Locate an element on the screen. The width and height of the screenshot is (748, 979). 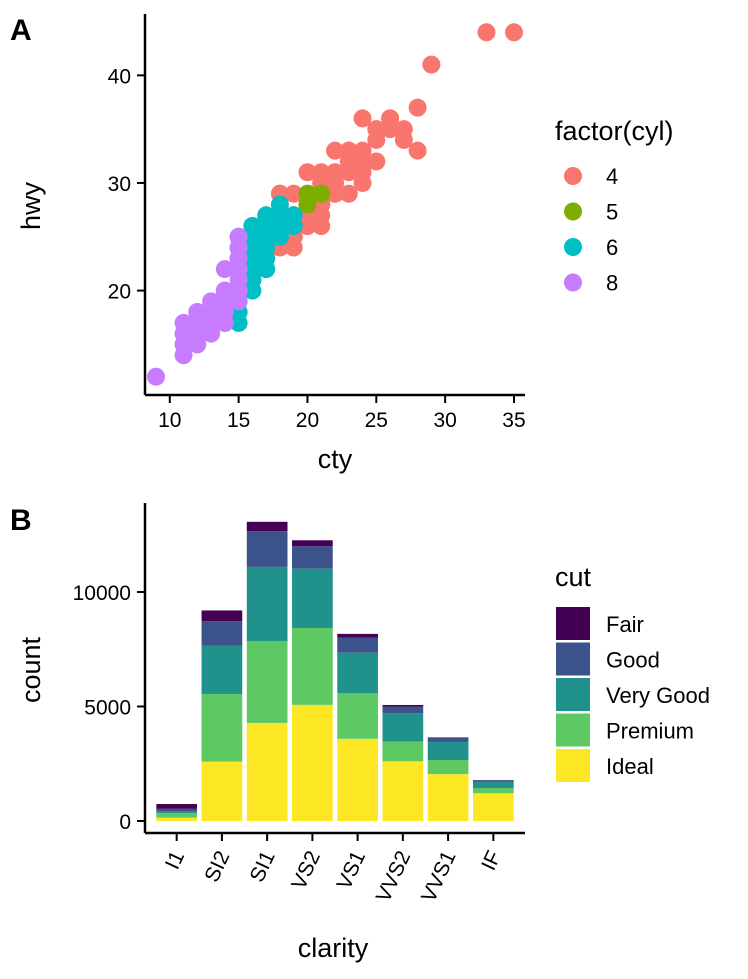
legend-label: Fair is located at coordinates (625, 624).